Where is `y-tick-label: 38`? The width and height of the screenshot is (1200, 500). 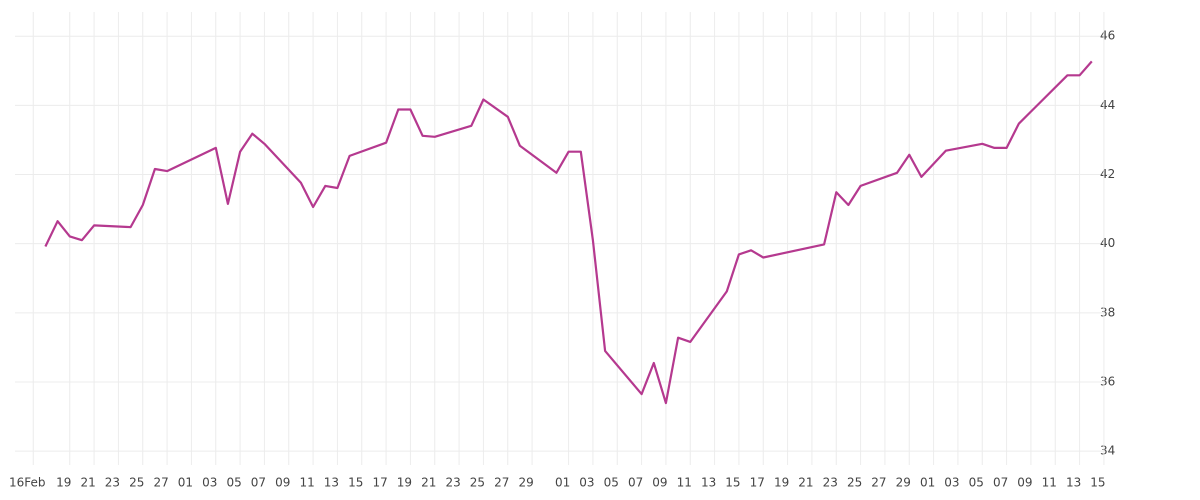 y-tick-label: 38 is located at coordinates (1107, 312).